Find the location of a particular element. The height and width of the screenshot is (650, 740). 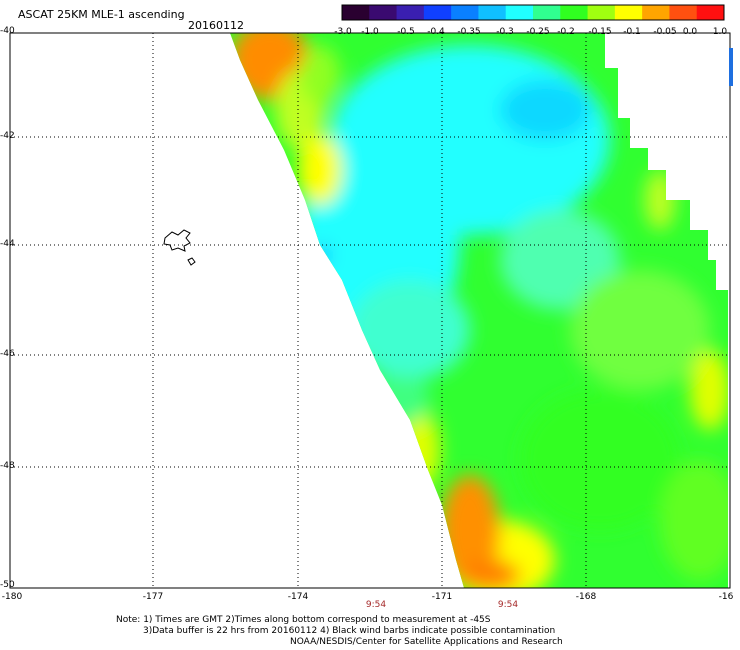

longitude-label: -174 is located at coordinates (298, 597).